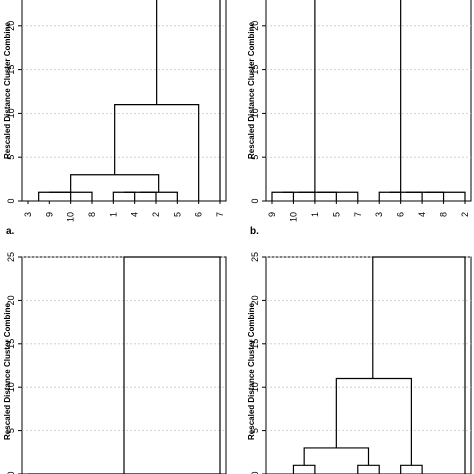 The width and height of the screenshot is (474, 474). Describe the element at coordinates (254, 231) in the screenshot. I see `panel-label: b.` at that location.